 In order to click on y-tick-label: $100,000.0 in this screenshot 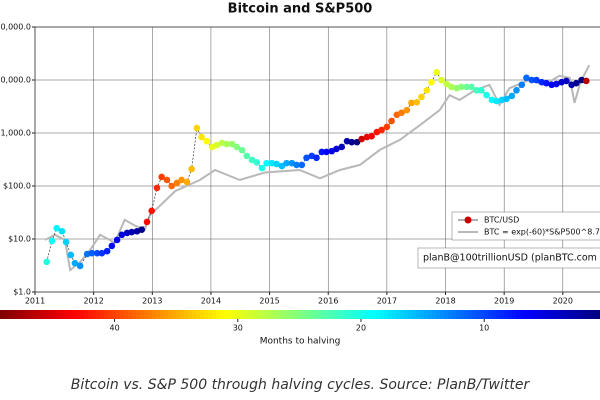, I will do `click(15, 27)`.